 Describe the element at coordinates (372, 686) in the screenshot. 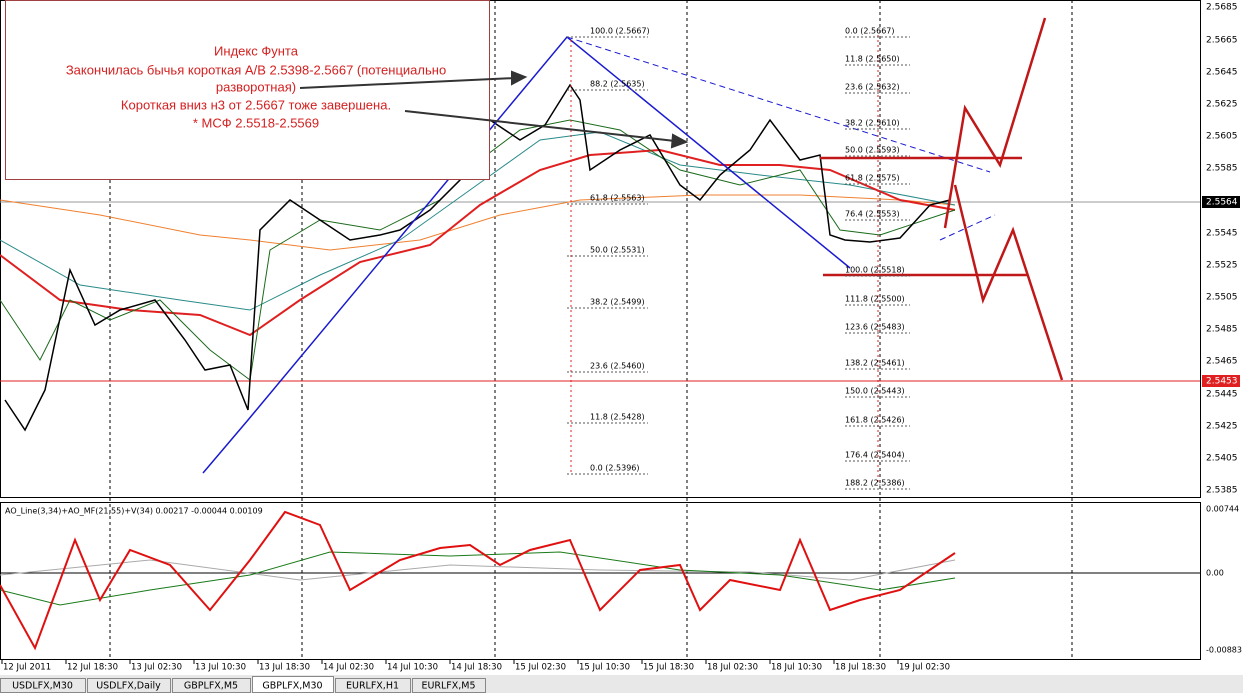

I see `tab-label: EURLFX,H1` at that location.